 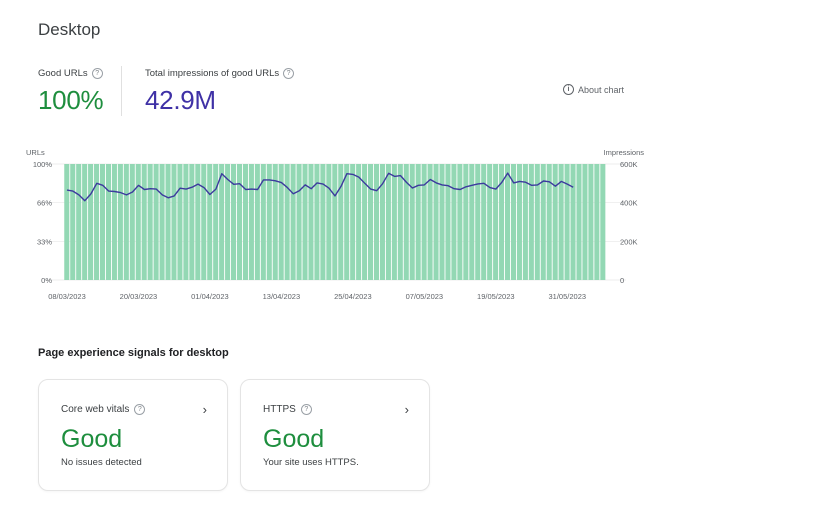 What do you see at coordinates (71, 100) in the screenshot?
I see `good-urls-value: 100%` at bounding box center [71, 100].